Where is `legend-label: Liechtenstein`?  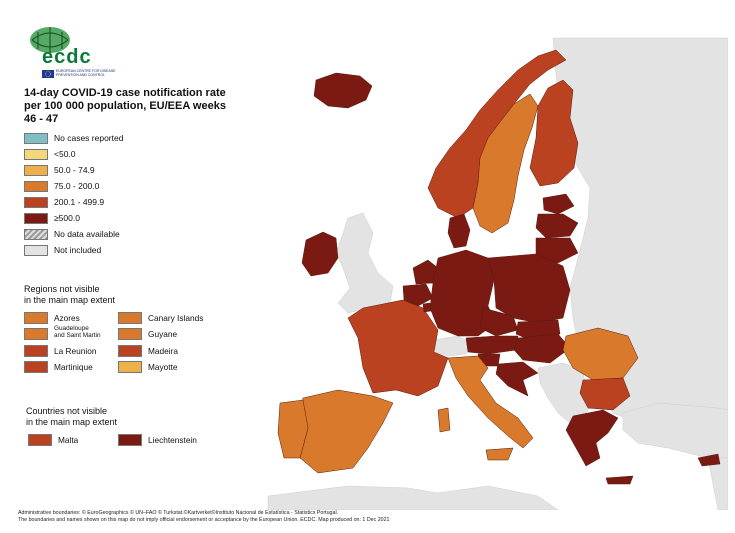
legend-label: Liechtenstein is located at coordinates (172, 440).